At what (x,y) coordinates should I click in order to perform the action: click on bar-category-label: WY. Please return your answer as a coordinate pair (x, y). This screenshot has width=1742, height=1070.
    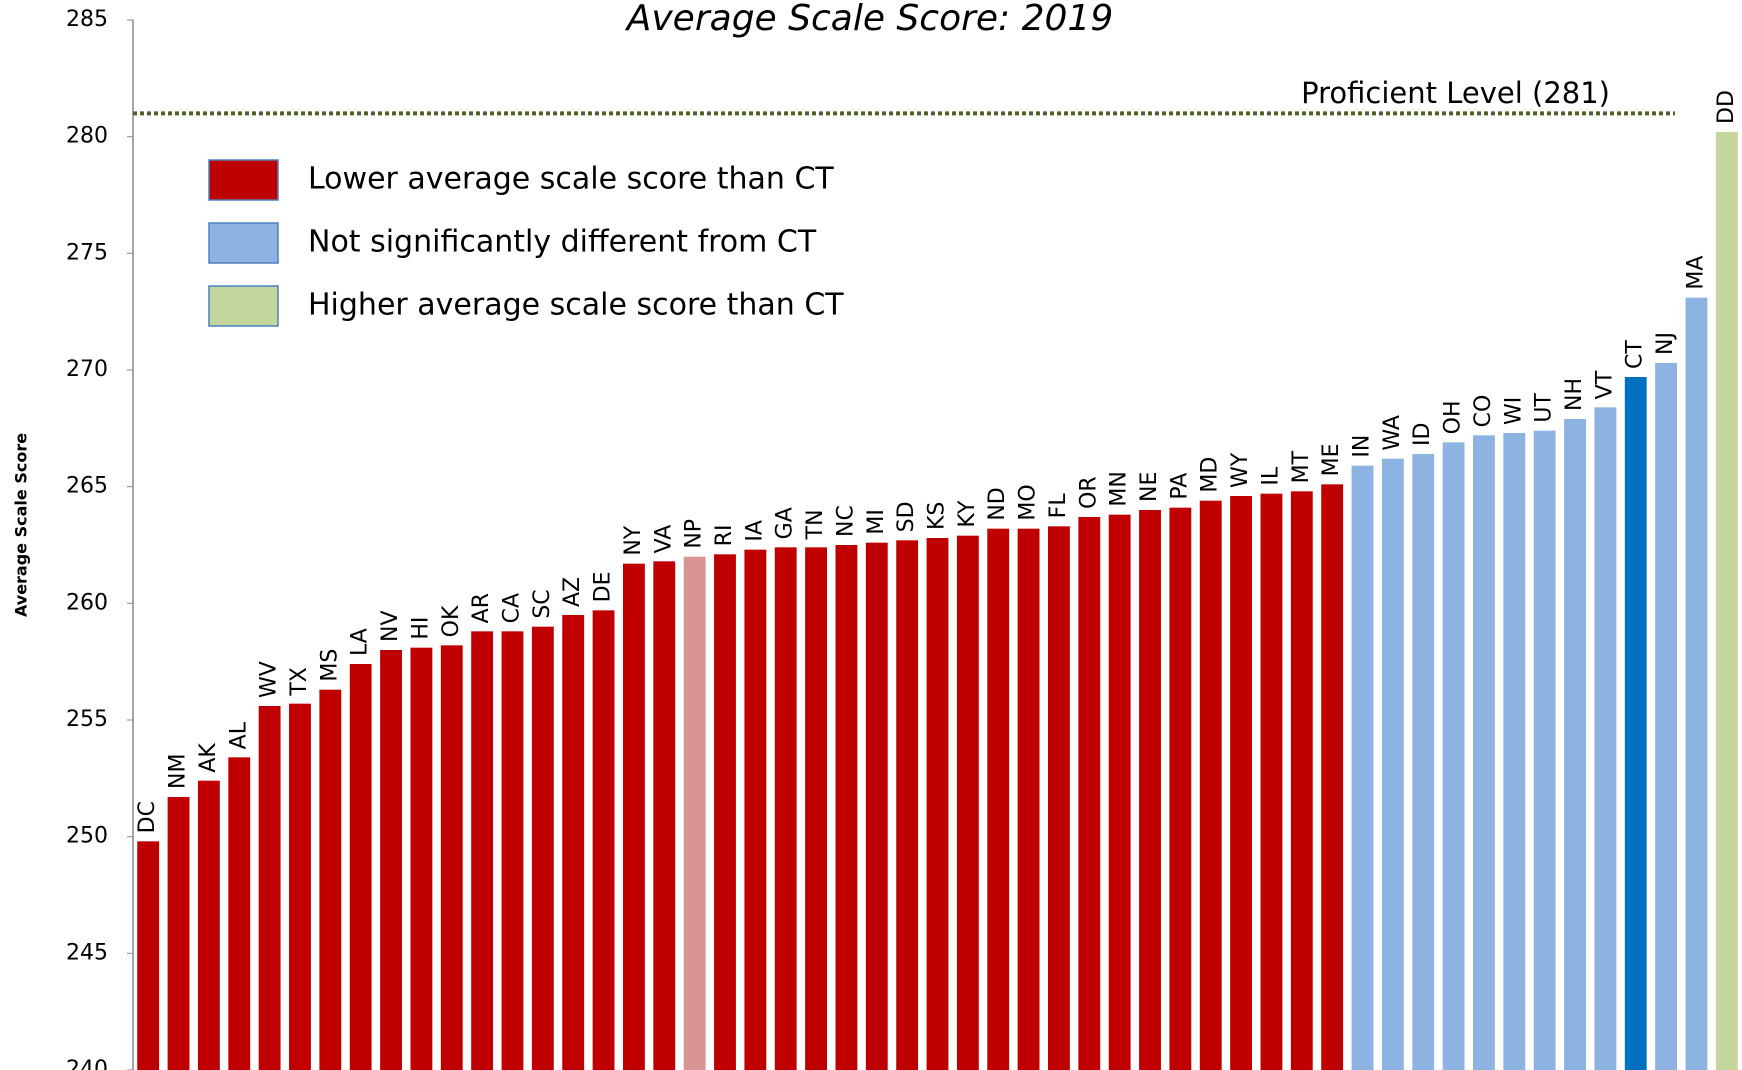
    Looking at the image, I should click on (1240, 470).